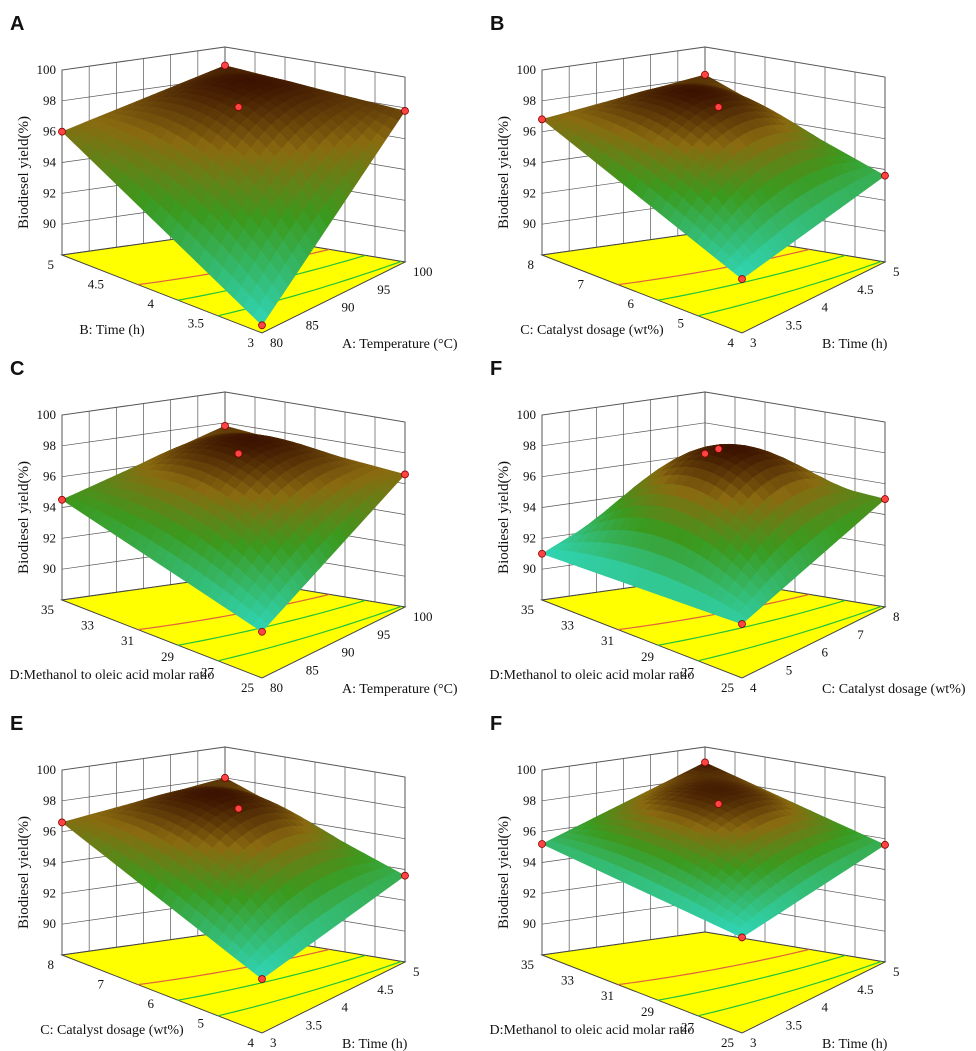 The height and width of the screenshot is (1051, 976). What do you see at coordinates (251, 342) in the screenshot?
I see `left-axis-tick: 3` at bounding box center [251, 342].